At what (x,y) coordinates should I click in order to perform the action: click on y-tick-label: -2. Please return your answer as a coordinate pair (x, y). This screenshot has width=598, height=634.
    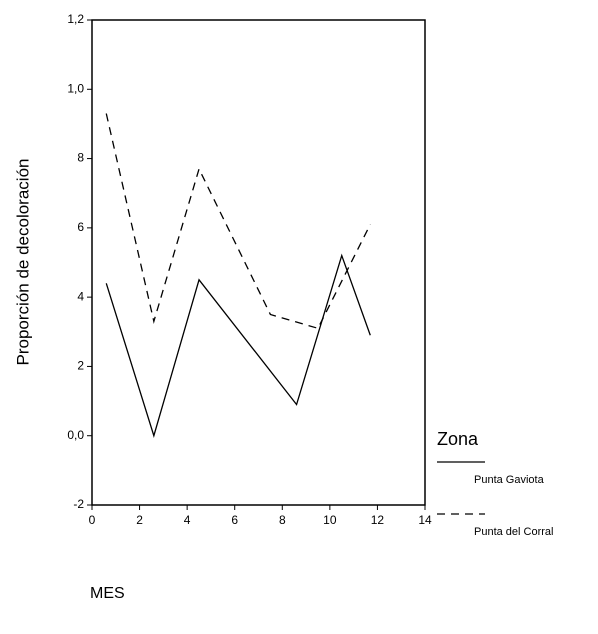
    Looking at the image, I should click on (78, 504).